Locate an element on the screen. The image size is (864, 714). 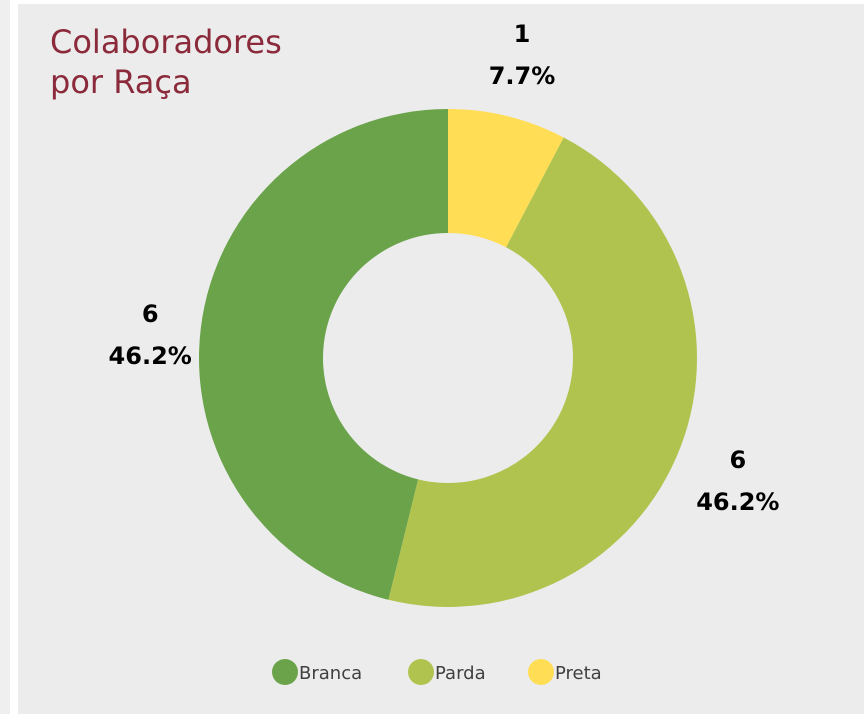
data-label-value-parda: 6 is located at coordinates (738, 460).